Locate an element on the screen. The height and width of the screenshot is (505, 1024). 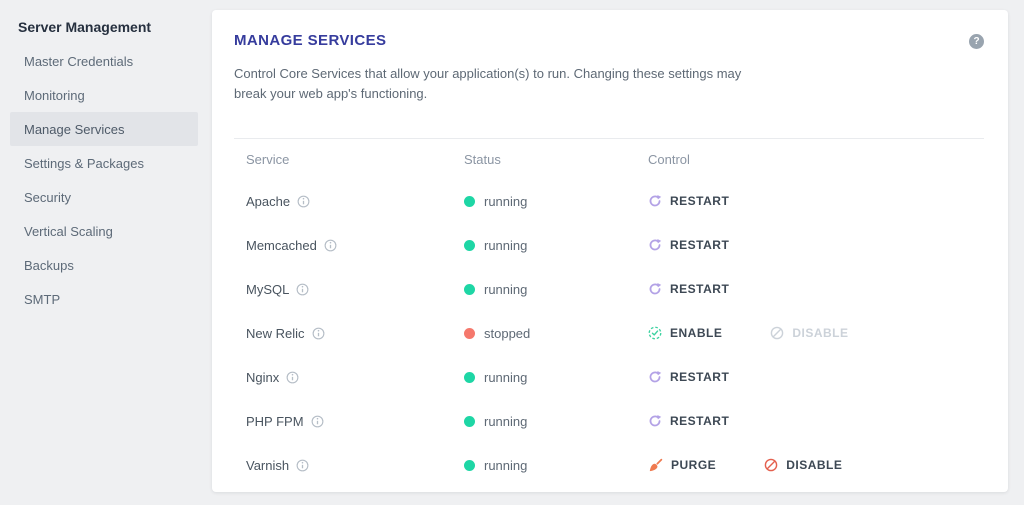
table-row: New Relic stopped ENABLE DISABLE is located at coordinates (609, 333).